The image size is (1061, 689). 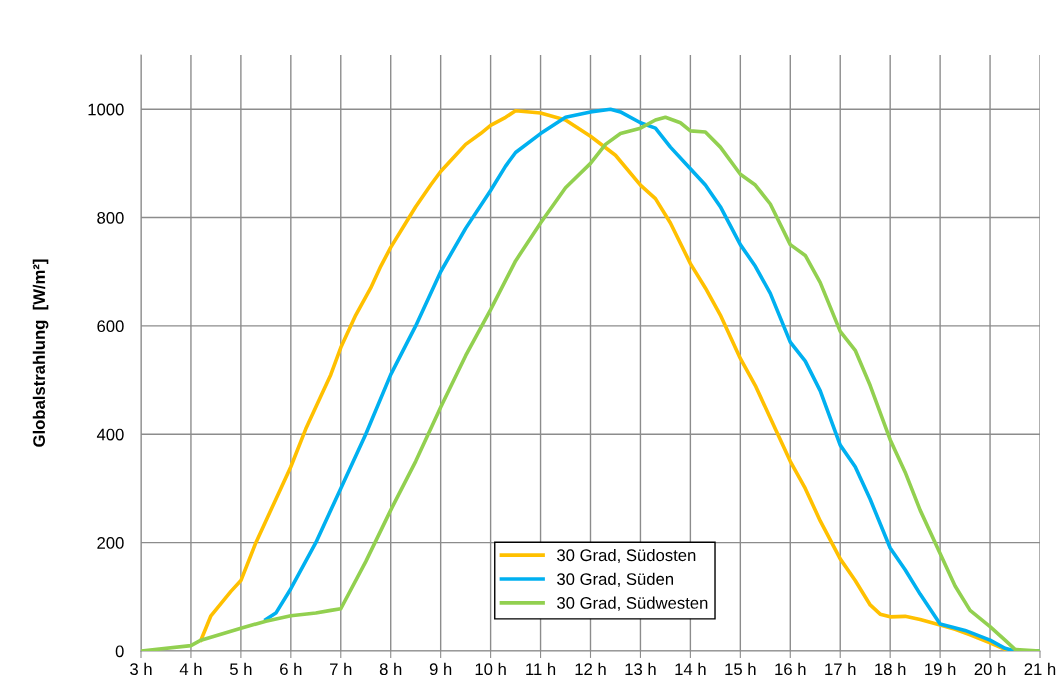 I want to click on x-tick-label: 18 h, so click(x=890, y=669).